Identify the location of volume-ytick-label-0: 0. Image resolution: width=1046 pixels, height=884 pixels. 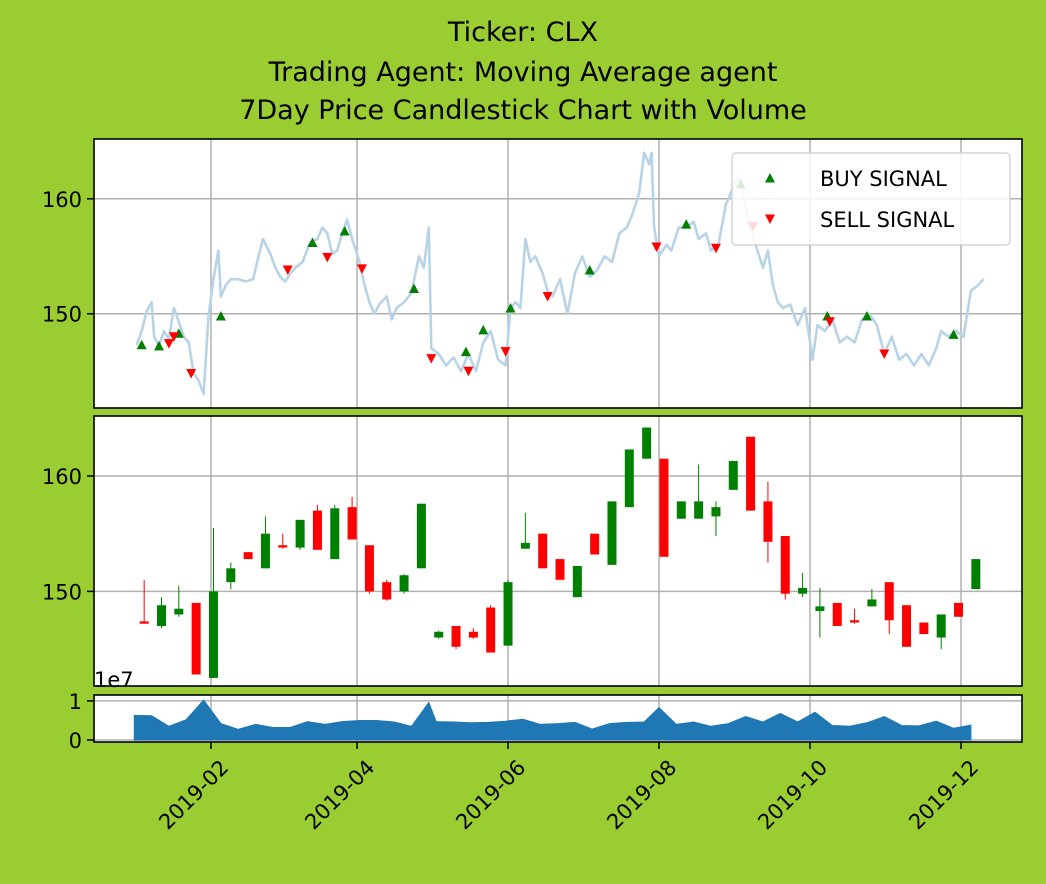
(75, 741).